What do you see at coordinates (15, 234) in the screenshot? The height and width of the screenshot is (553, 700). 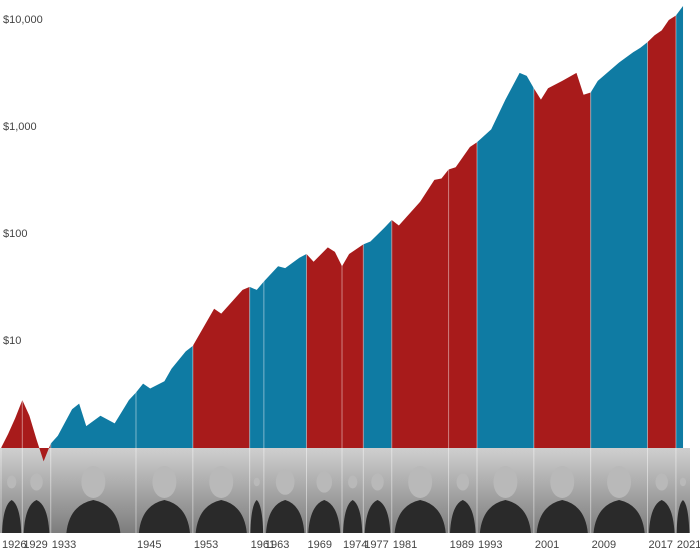 I see `y-tick-label: $100` at bounding box center [15, 234].